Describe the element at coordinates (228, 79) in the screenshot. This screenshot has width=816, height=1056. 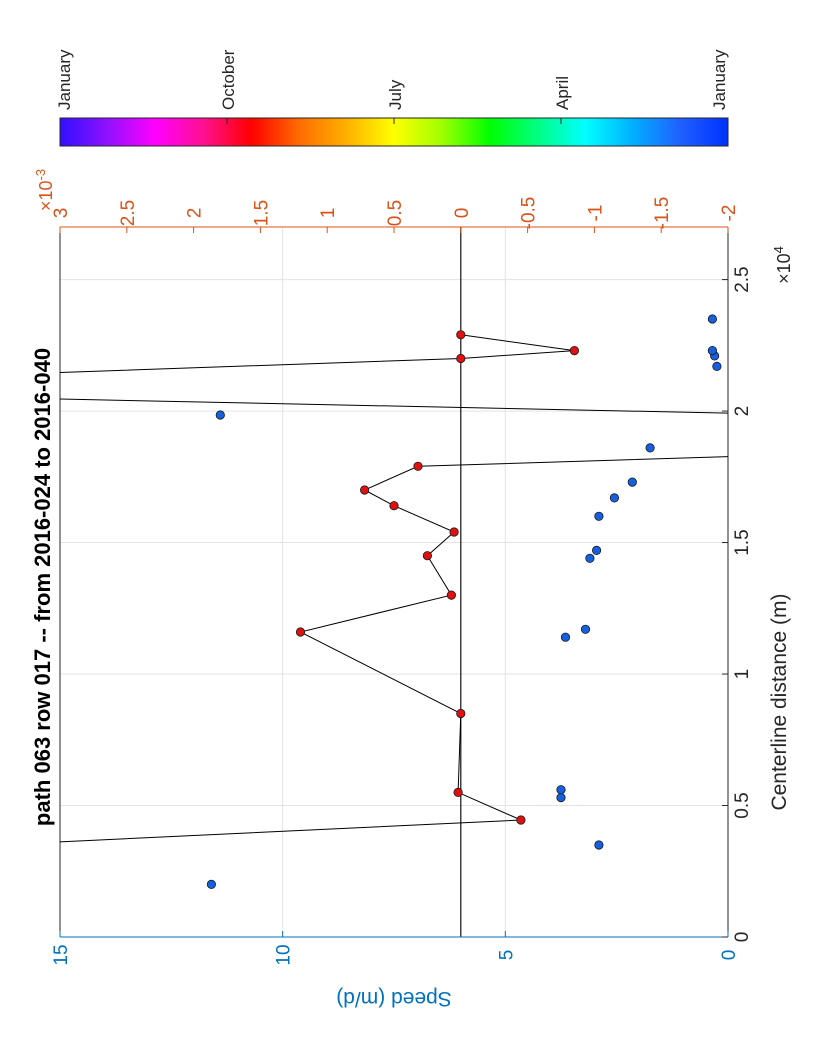
I see `colorbar-label: October` at that location.